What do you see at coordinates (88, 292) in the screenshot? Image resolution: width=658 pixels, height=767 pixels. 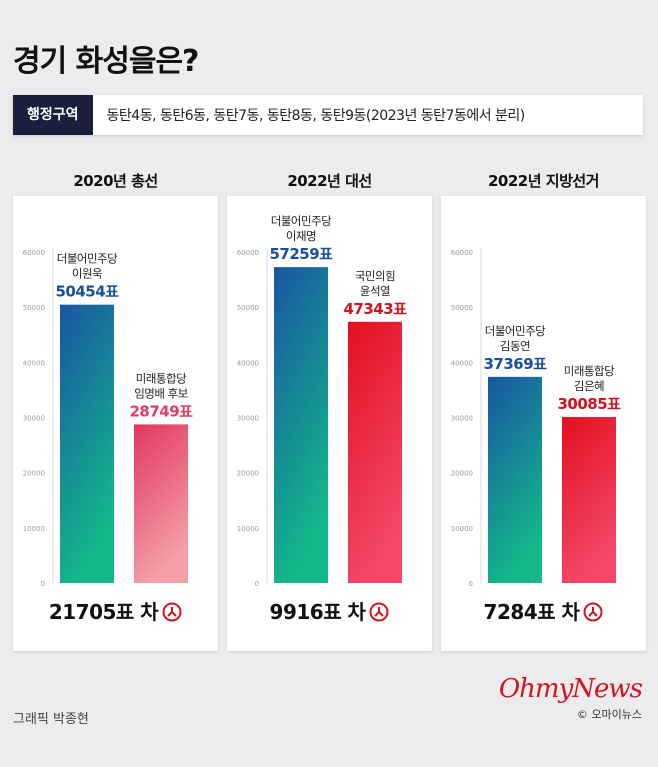 I see `bar-value-label: 50454표` at bounding box center [88, 292].